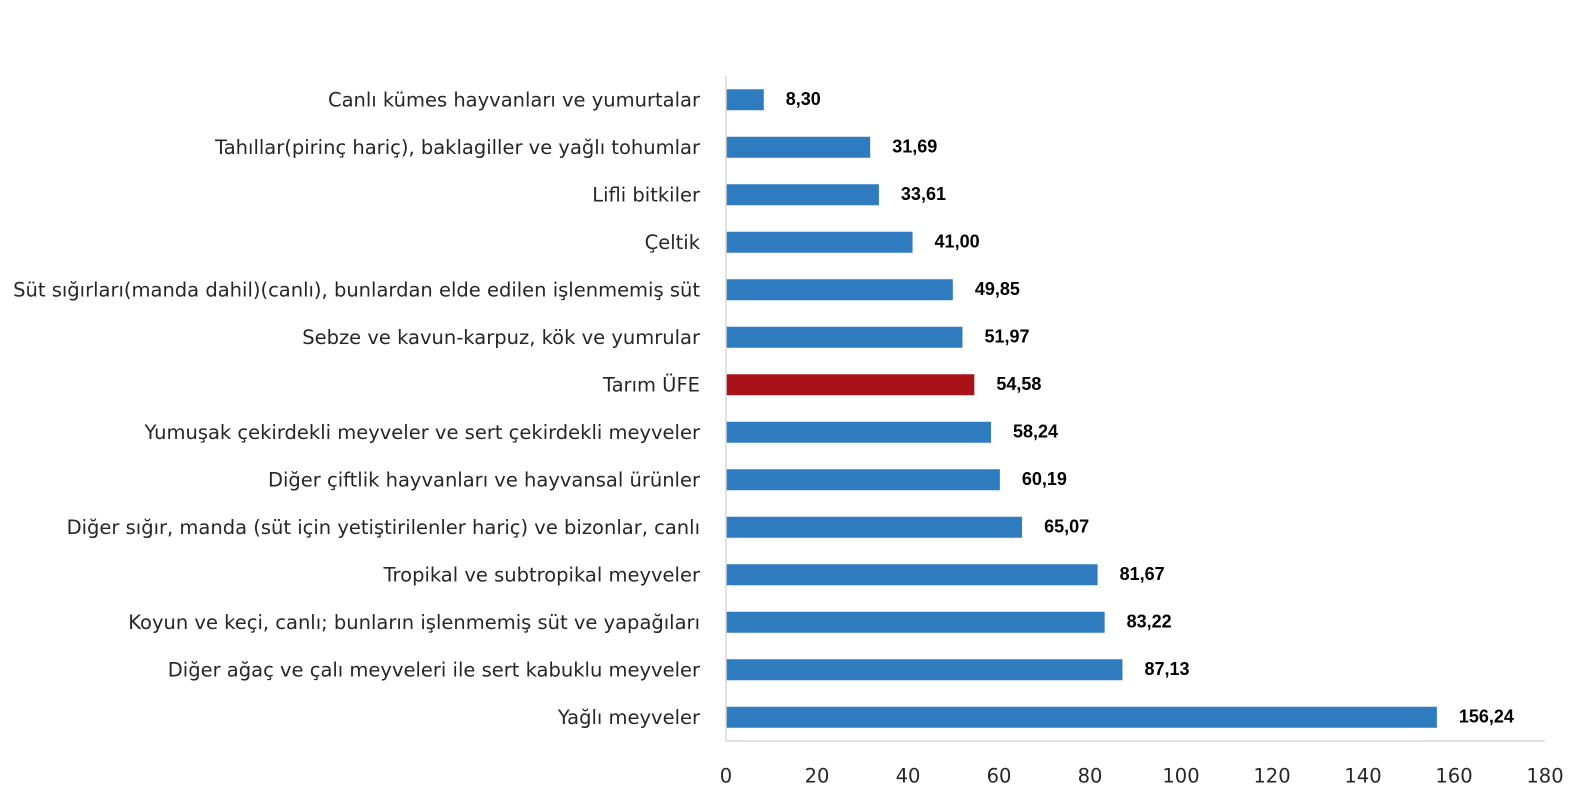  Describe the element at coordinates (1066, 526) in the screenshot. I see `data-label: 65,07` at that location.